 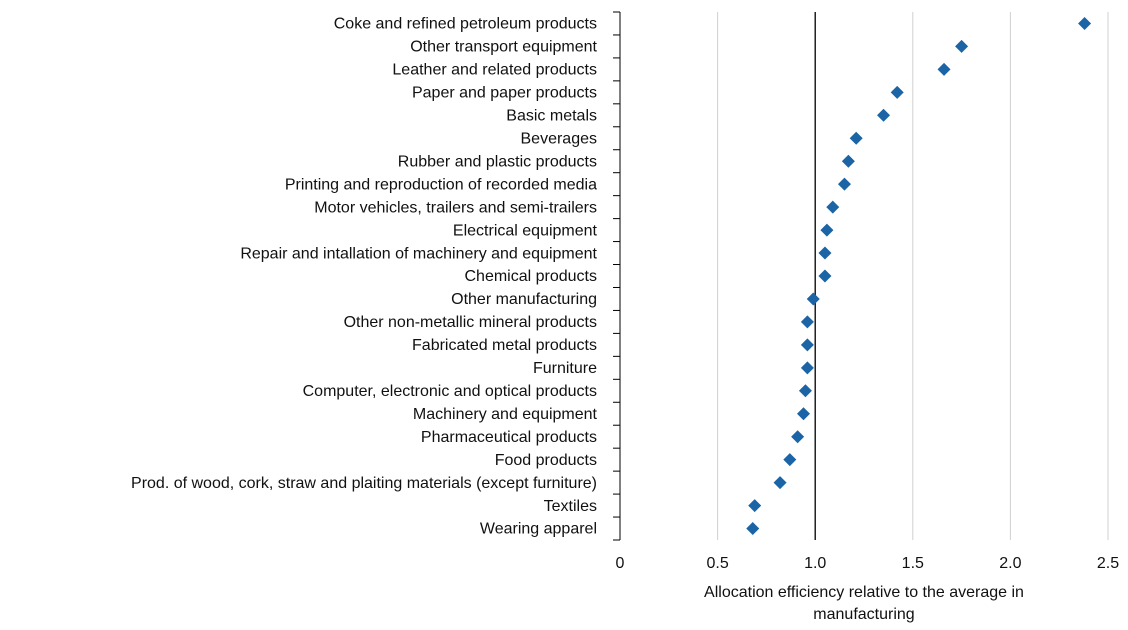 What do you see at coordinates (565, 368) in the screenshot?
I see `y-tick-label: Furniture` at bounding box center [565, 368].